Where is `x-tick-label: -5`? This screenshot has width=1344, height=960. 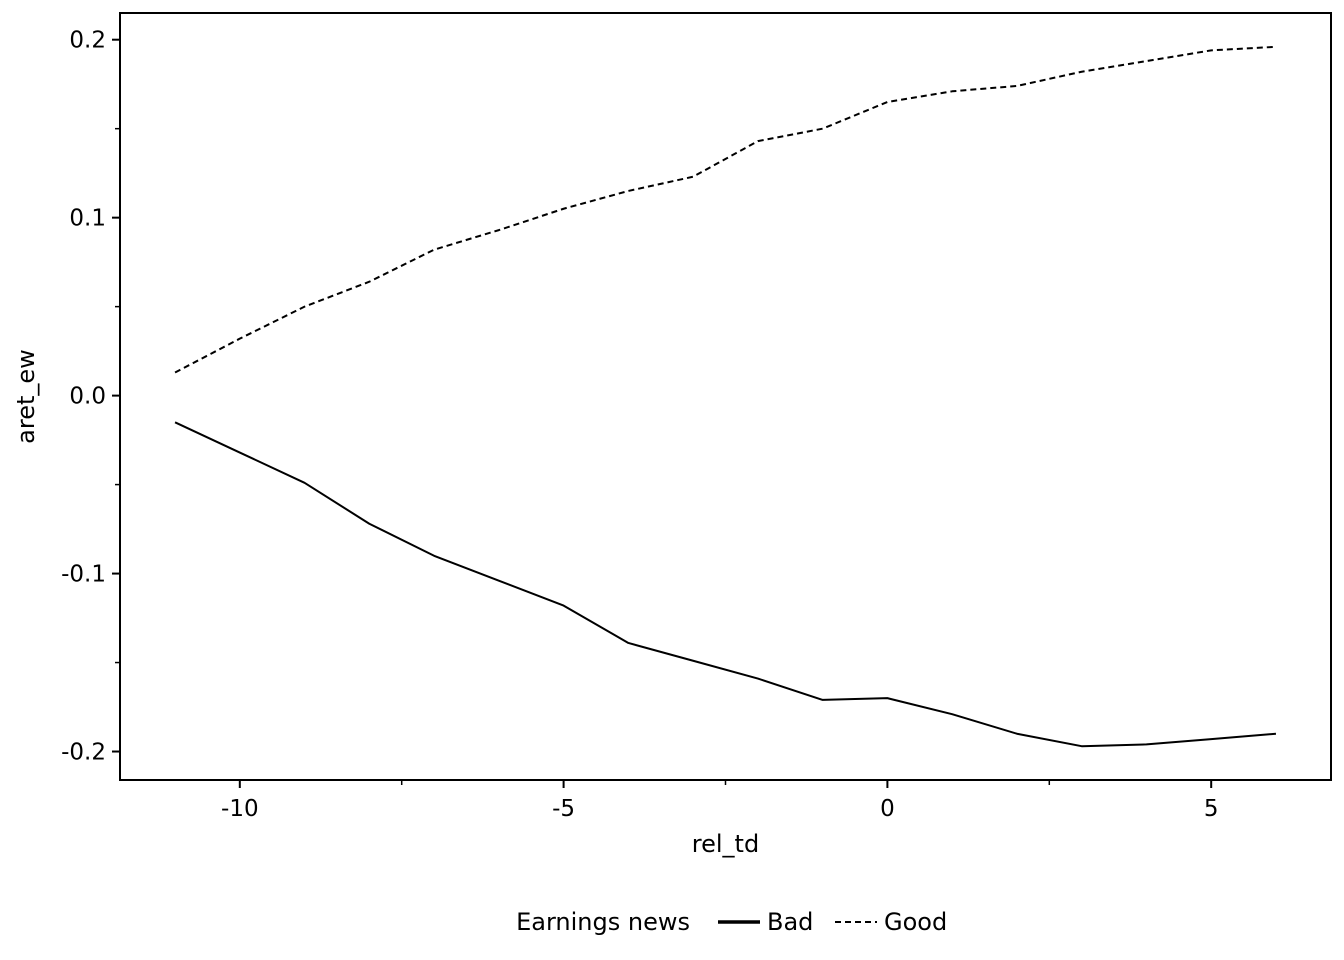
x-tick-label: -5 is located at coordinates (563, 809).